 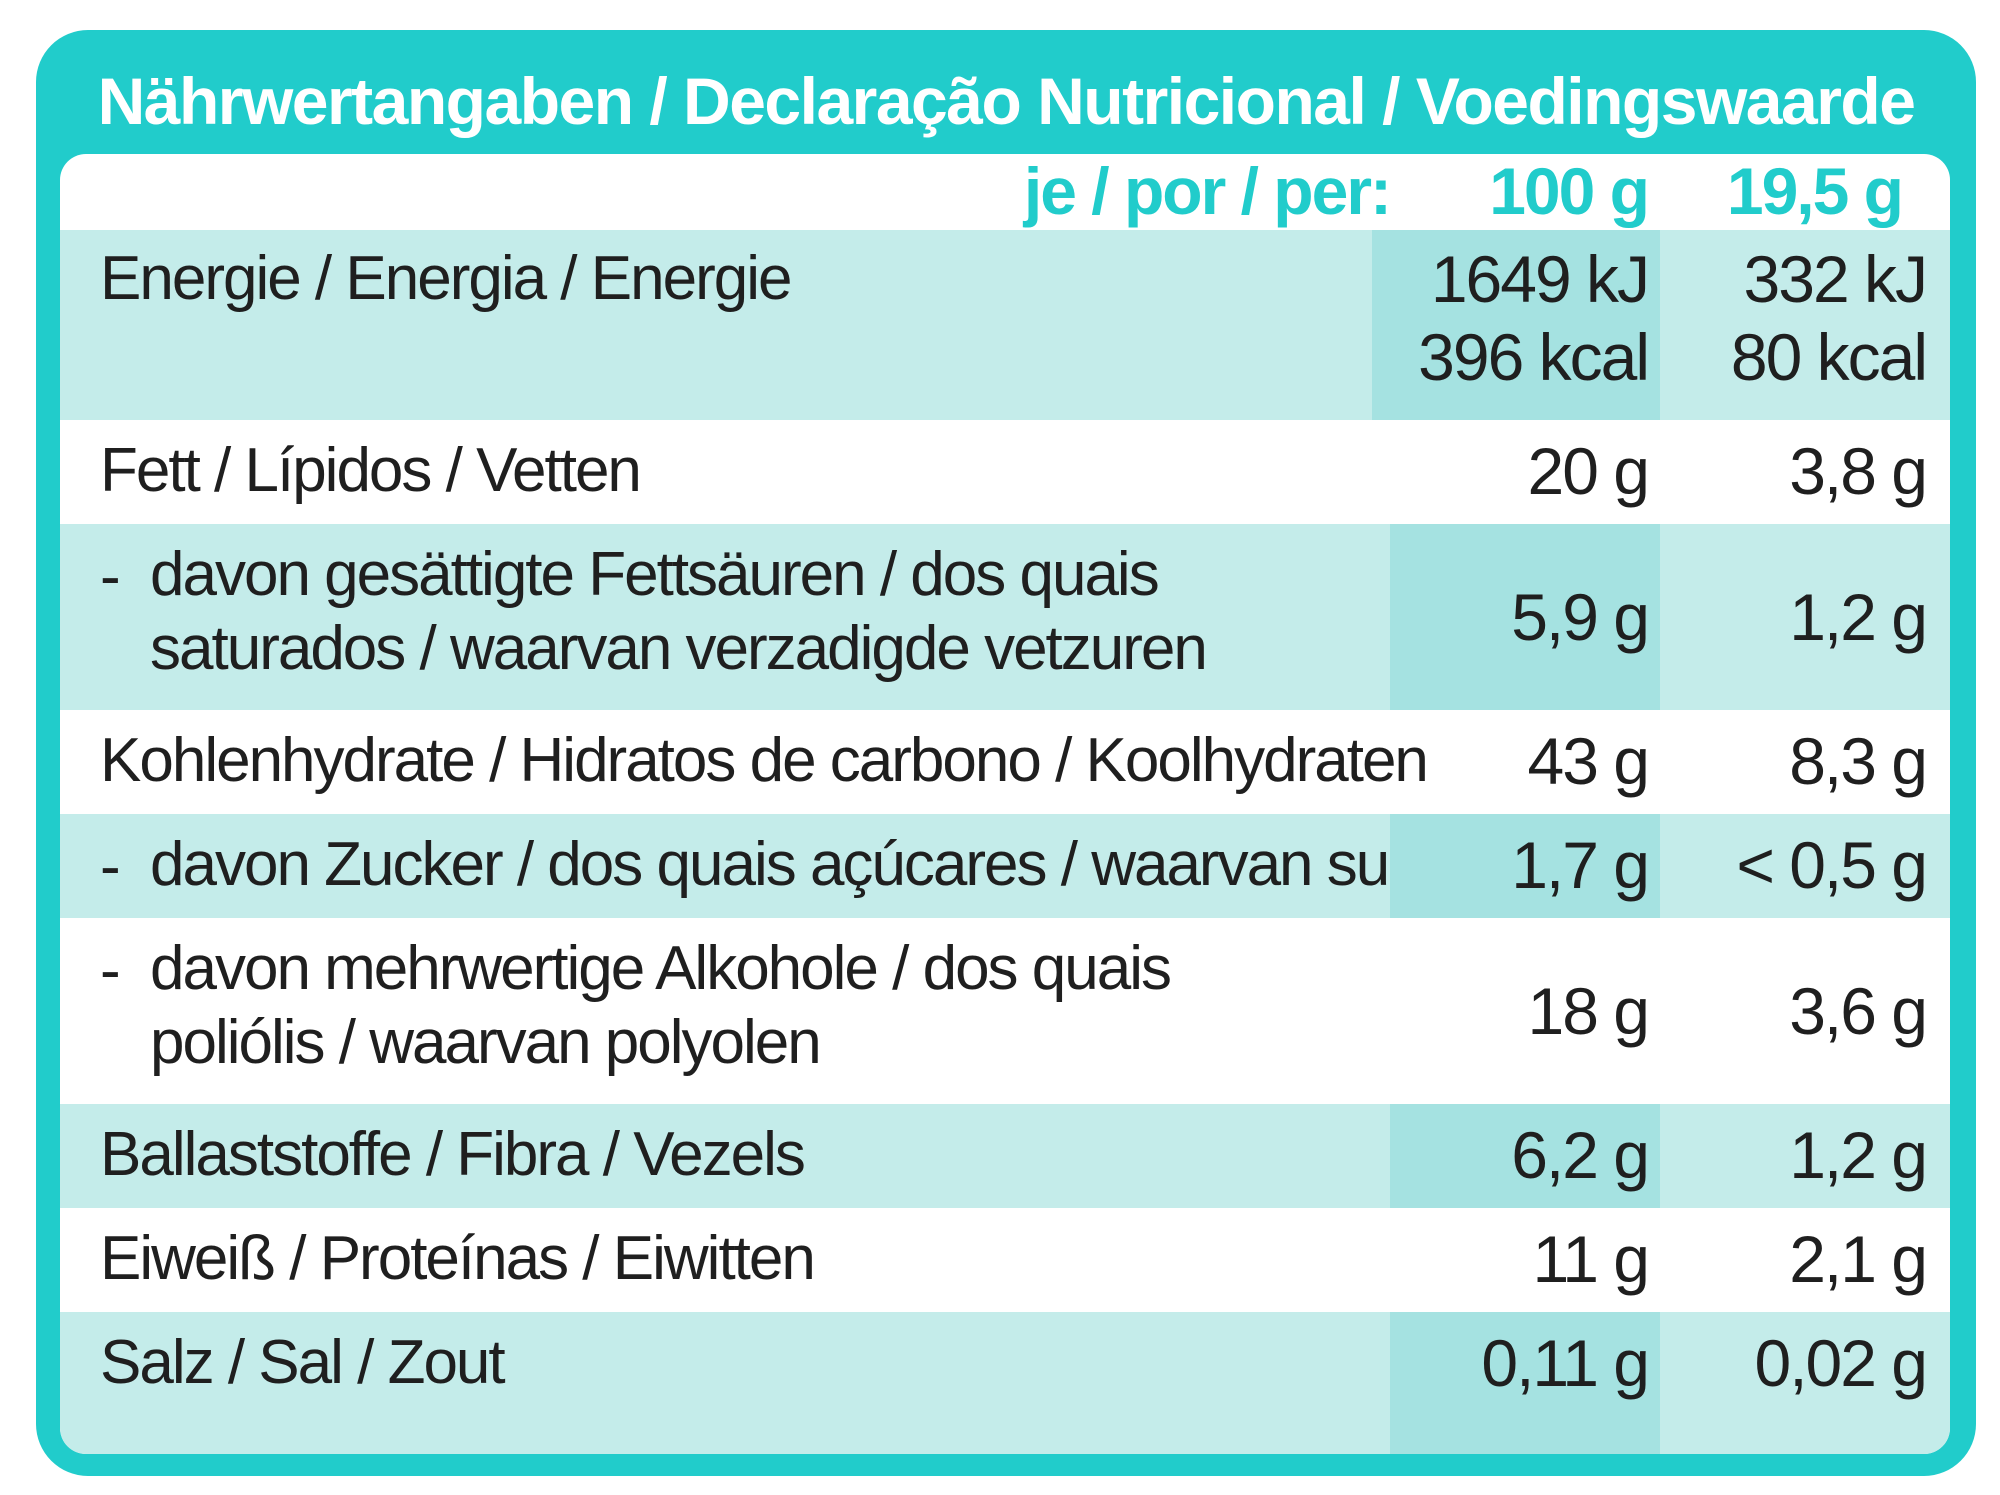 What do you see at coordinates (1858, 471) in the screenshot?
I see `value-text: 3,8 g` at bounding box center [1858, 471].